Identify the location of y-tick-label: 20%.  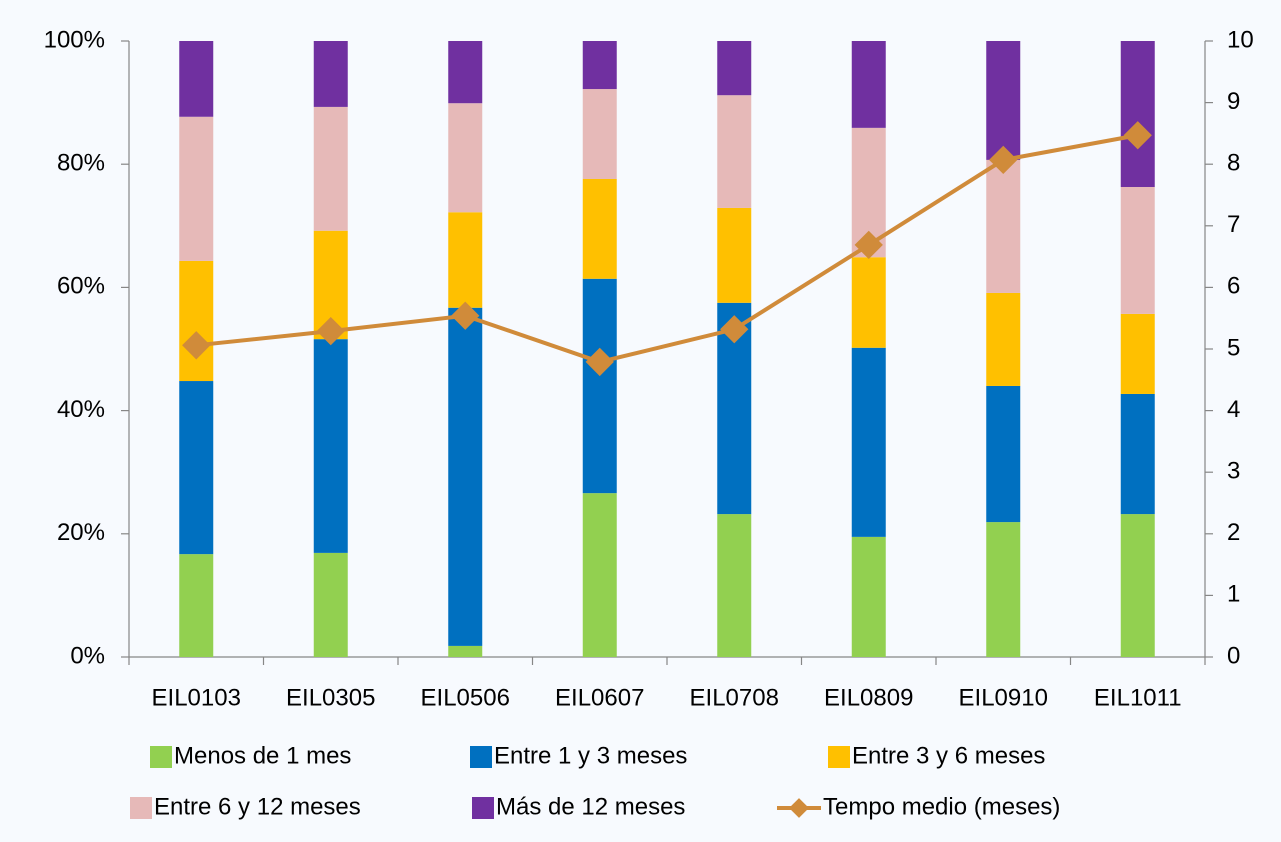
(81, 532).